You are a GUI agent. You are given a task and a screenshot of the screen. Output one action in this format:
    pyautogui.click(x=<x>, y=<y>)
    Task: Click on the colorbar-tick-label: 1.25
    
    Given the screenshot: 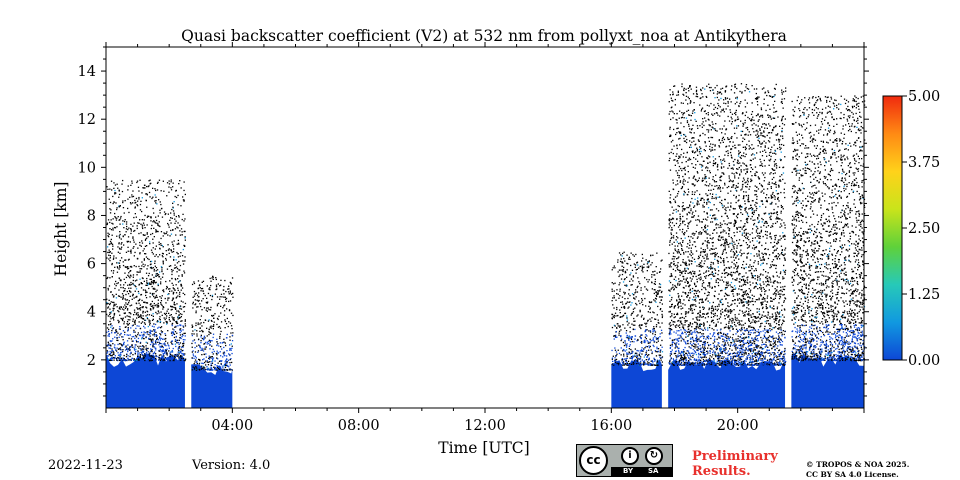 What is the action you would take?
    pyautogui.click(x=924, y=295)
    